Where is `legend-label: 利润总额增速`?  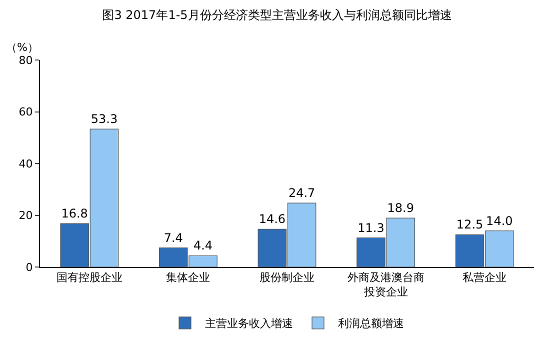 legend-label: 利润总额增速 is located at coordinates (371, 323).